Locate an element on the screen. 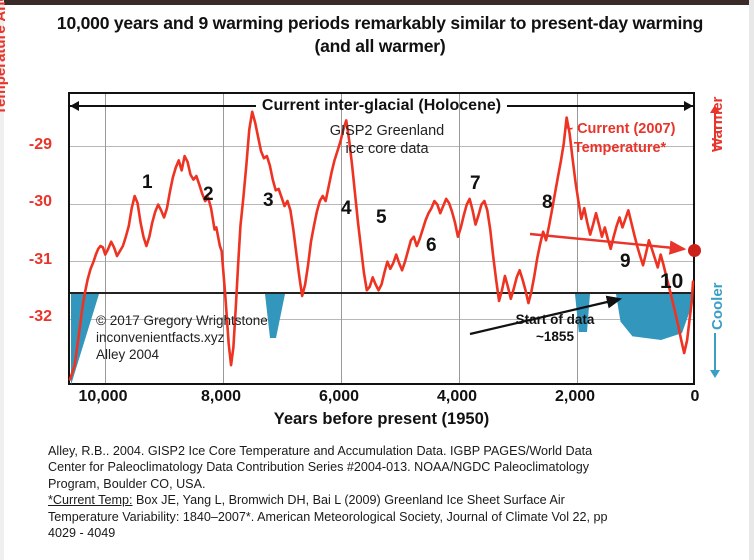  warmer-arrow-icon is located at coordinates (715, 127).